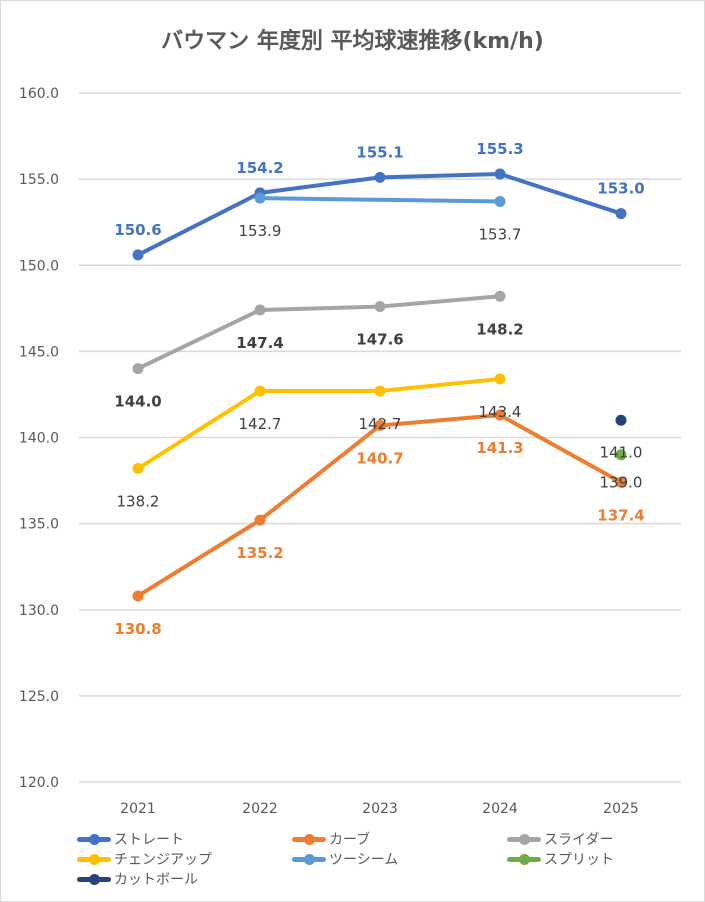 Image resolution: width=705 pixels, height=902 pixels. Describe the element at coordinates (156, 880) in the screenshot. I see `legend-label: カットボール` at that location.